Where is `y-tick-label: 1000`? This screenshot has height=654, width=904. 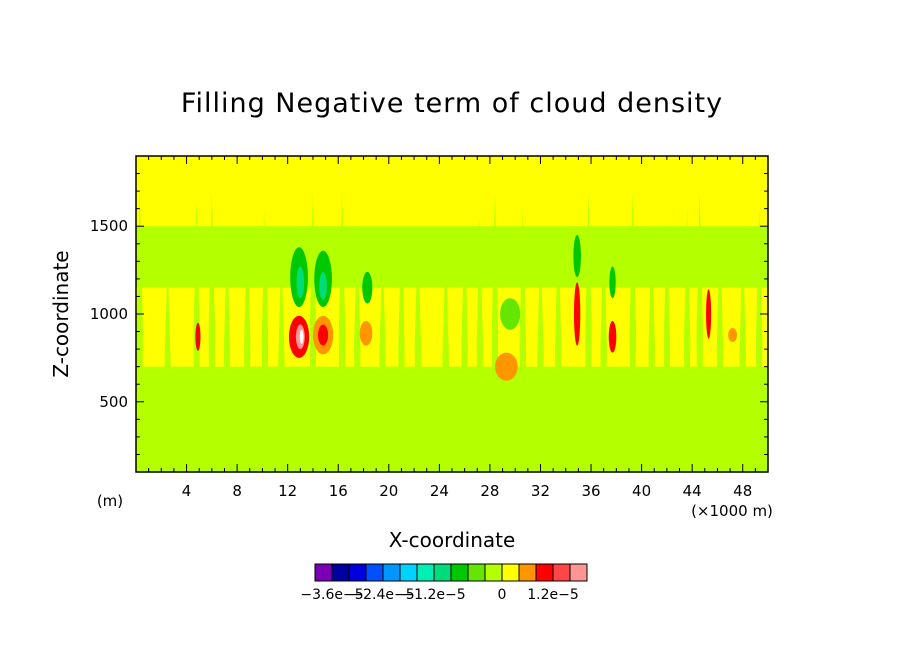
y-tick-label: 1000 is located at coordinates (109, 314).